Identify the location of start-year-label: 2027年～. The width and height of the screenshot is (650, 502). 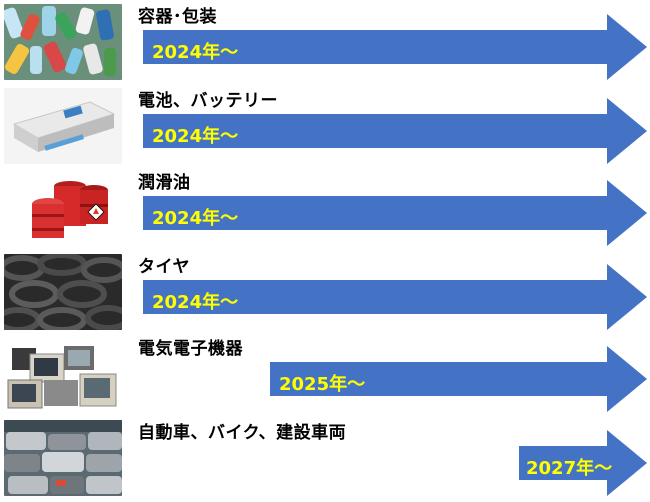
(569, 468).